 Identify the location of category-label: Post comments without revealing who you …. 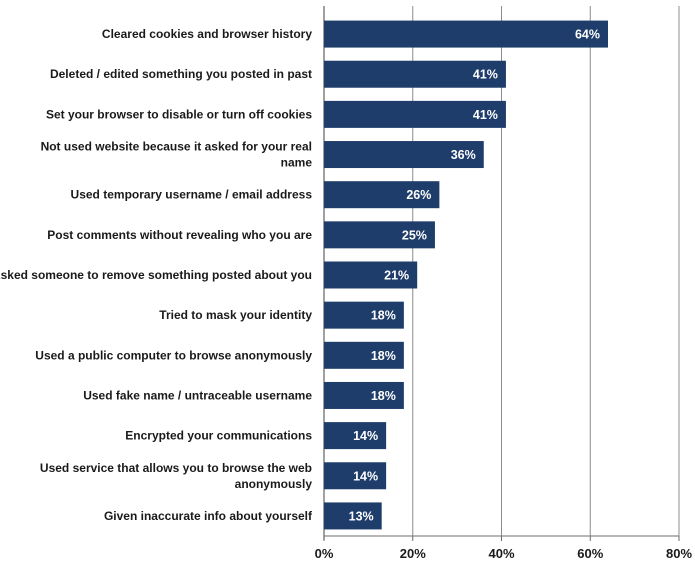
(179, 235).